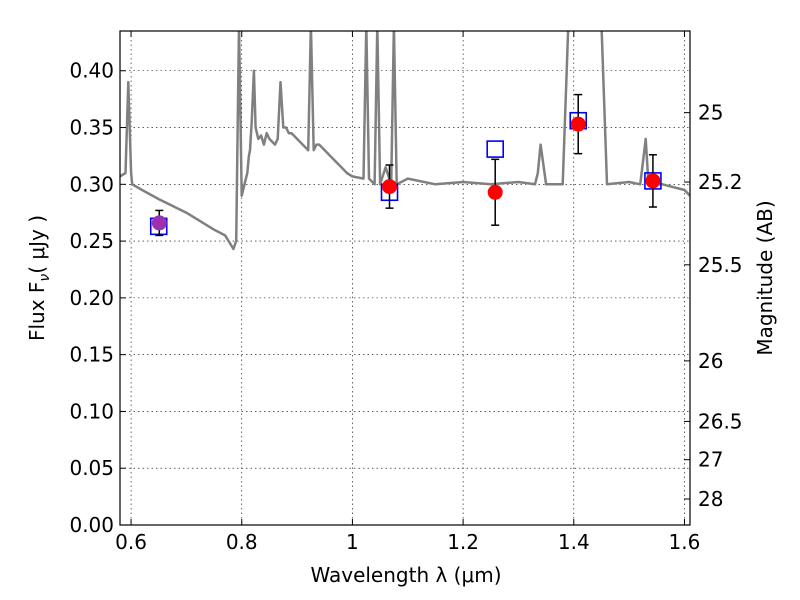 This screenshot has width=800, height=600. I want to click on model-photometry-markers, so click(405, 173).